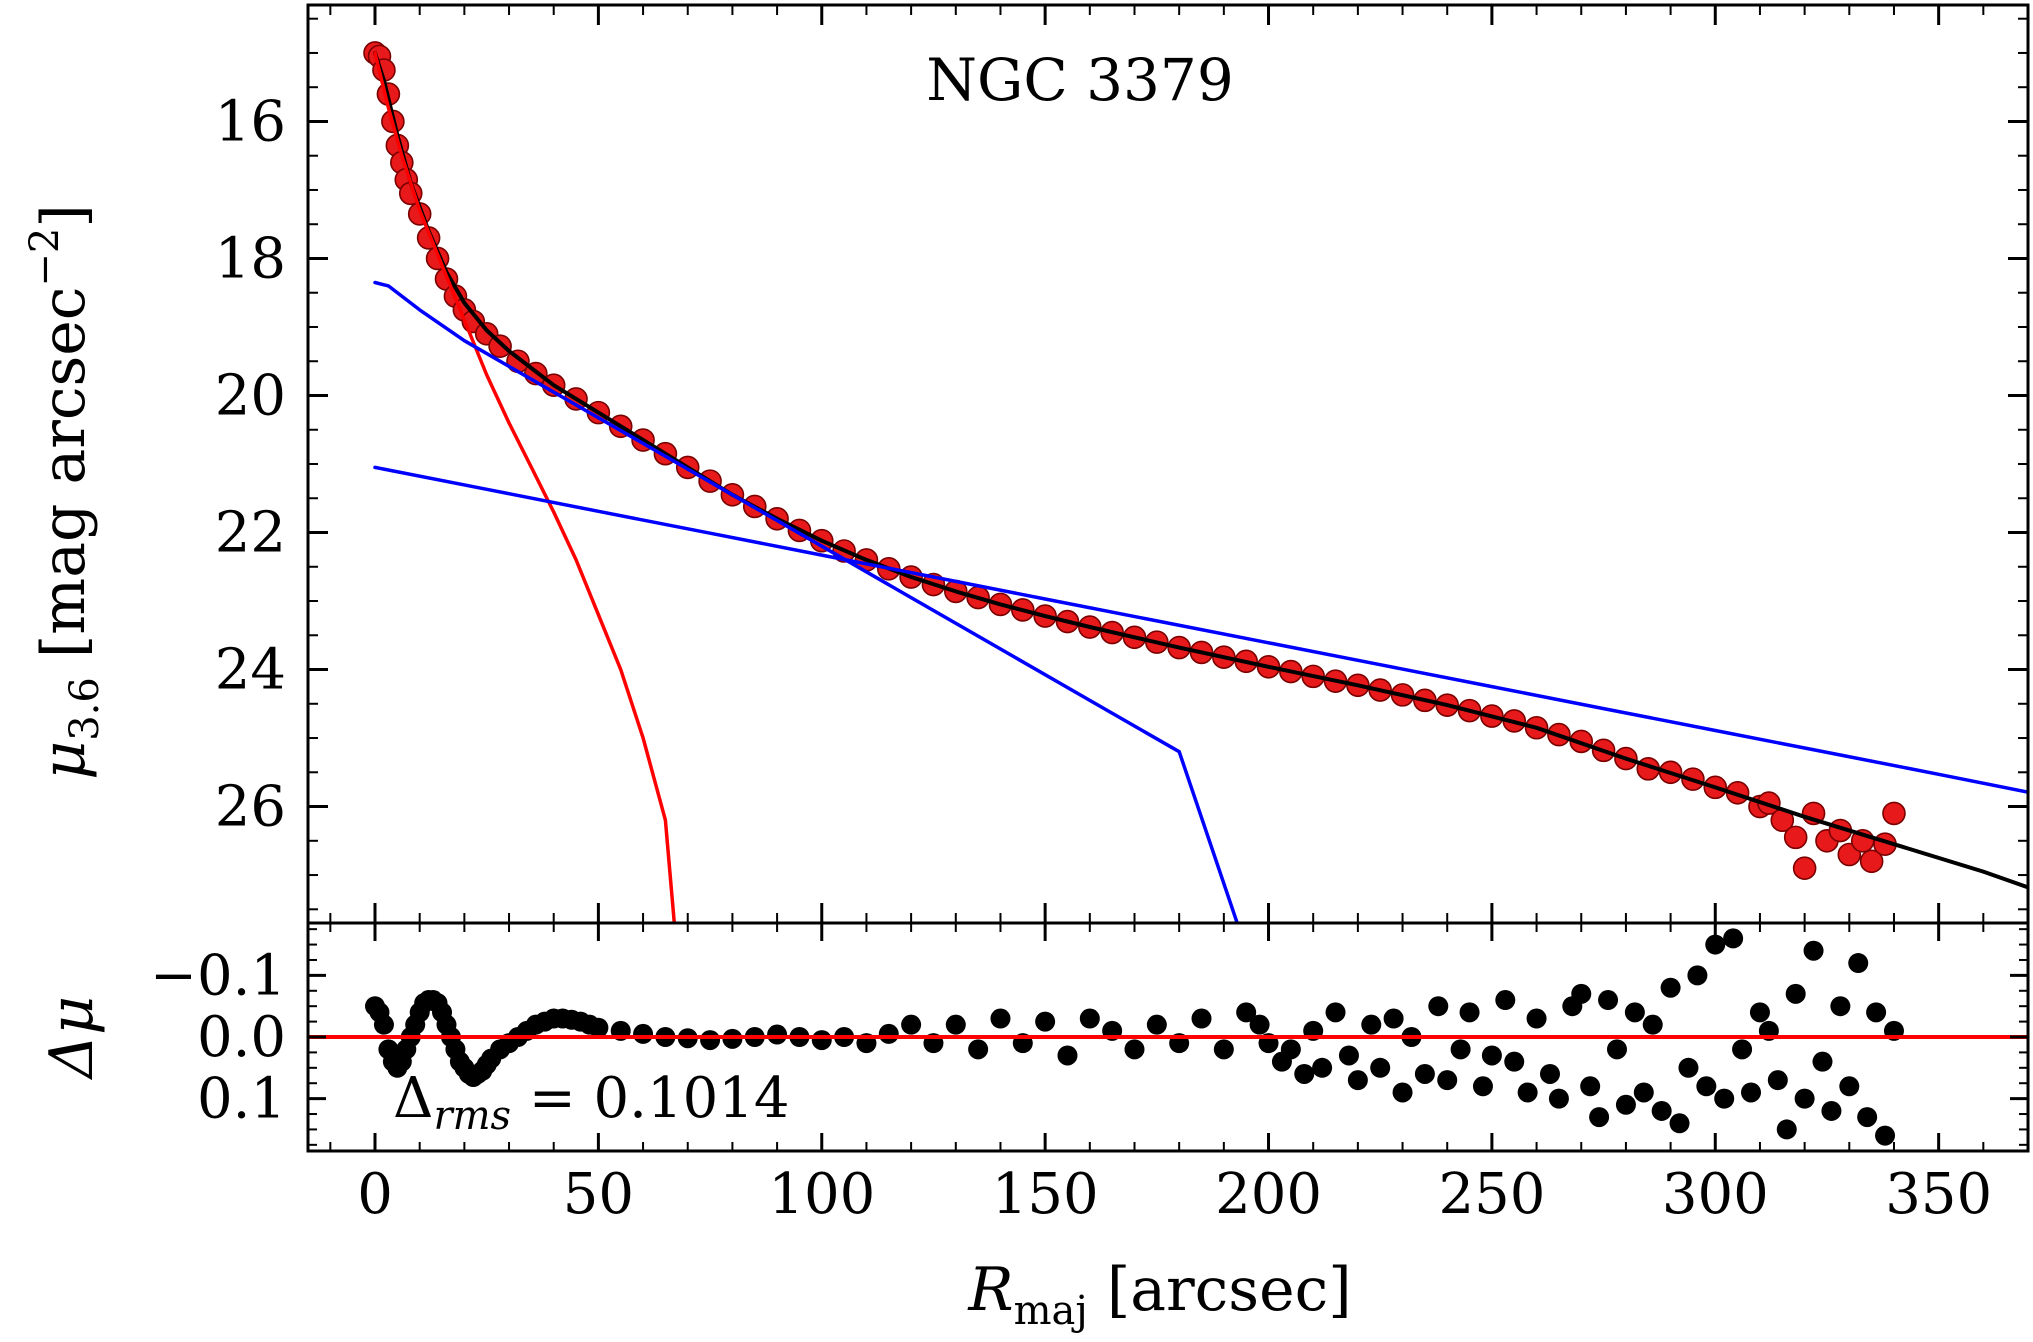 The image size is (2033, 1342). What do you see at coordinates (64, 215) in the screenshot?
I see `y-title-close: ]` at bounding box center [64, 215].